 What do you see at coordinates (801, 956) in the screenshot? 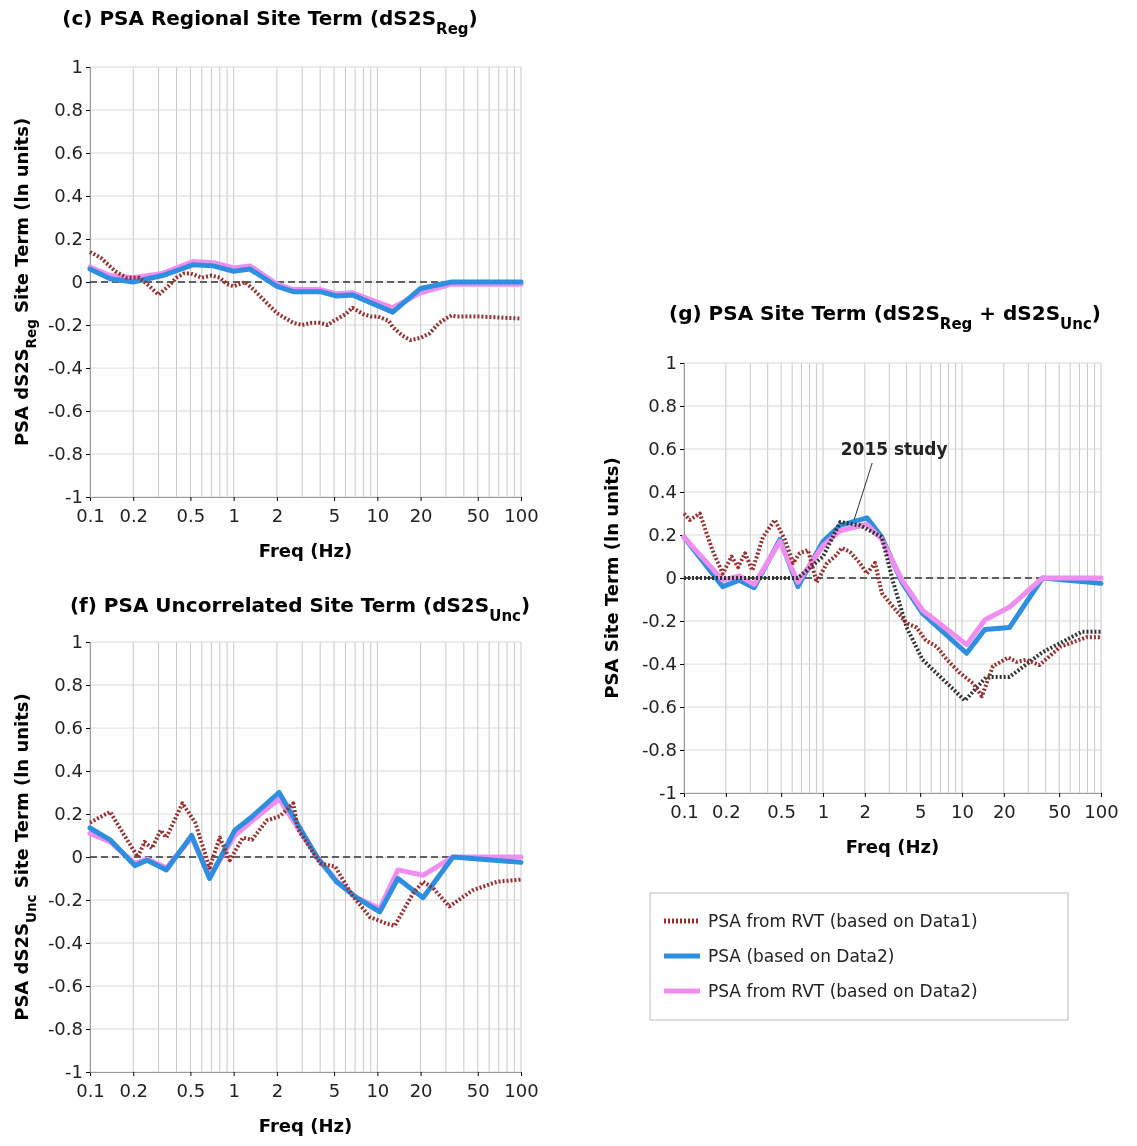
I see `legend-label: PSA (based on Data2)` at bounding box center [801, 956].